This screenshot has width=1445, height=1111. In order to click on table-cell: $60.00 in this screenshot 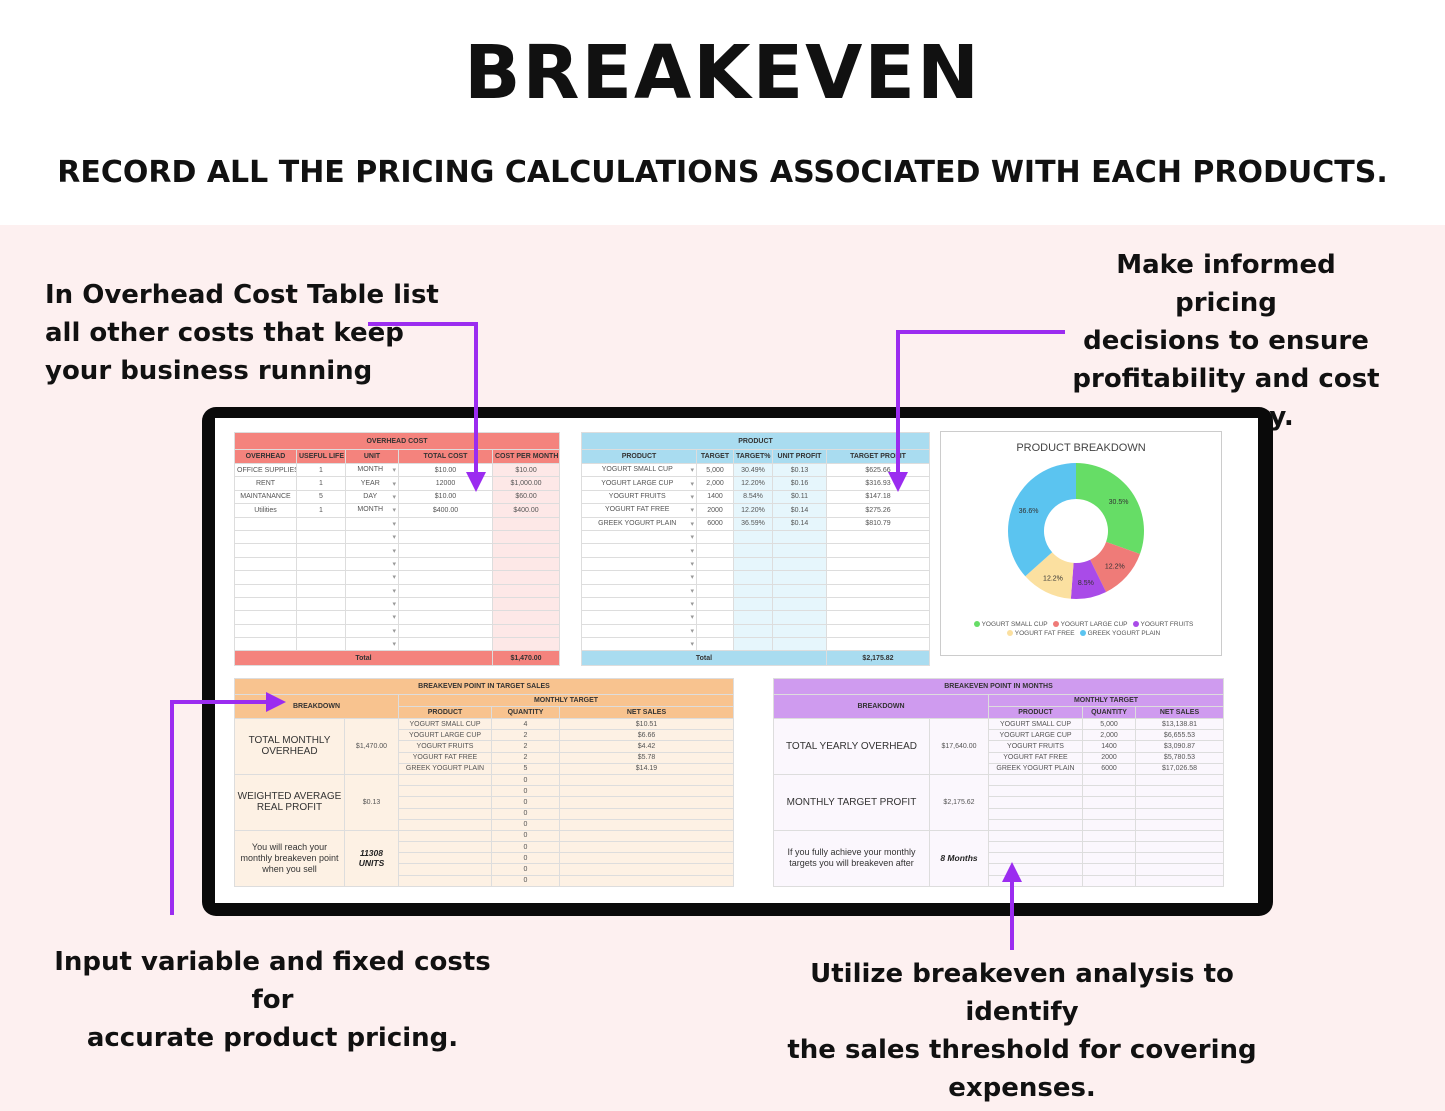, I will do `click(526, 497)`.